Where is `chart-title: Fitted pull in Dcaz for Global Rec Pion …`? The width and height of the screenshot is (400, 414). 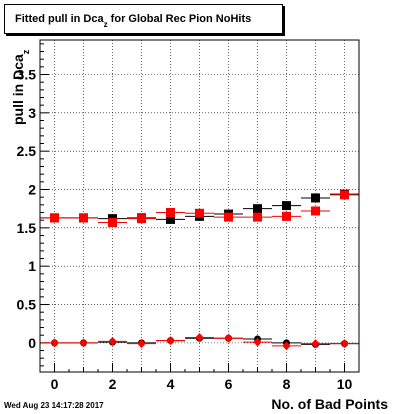
chart-title: Fitted pull in Dcaz for Global Rec Pion … is located at coordinates (133, 21).